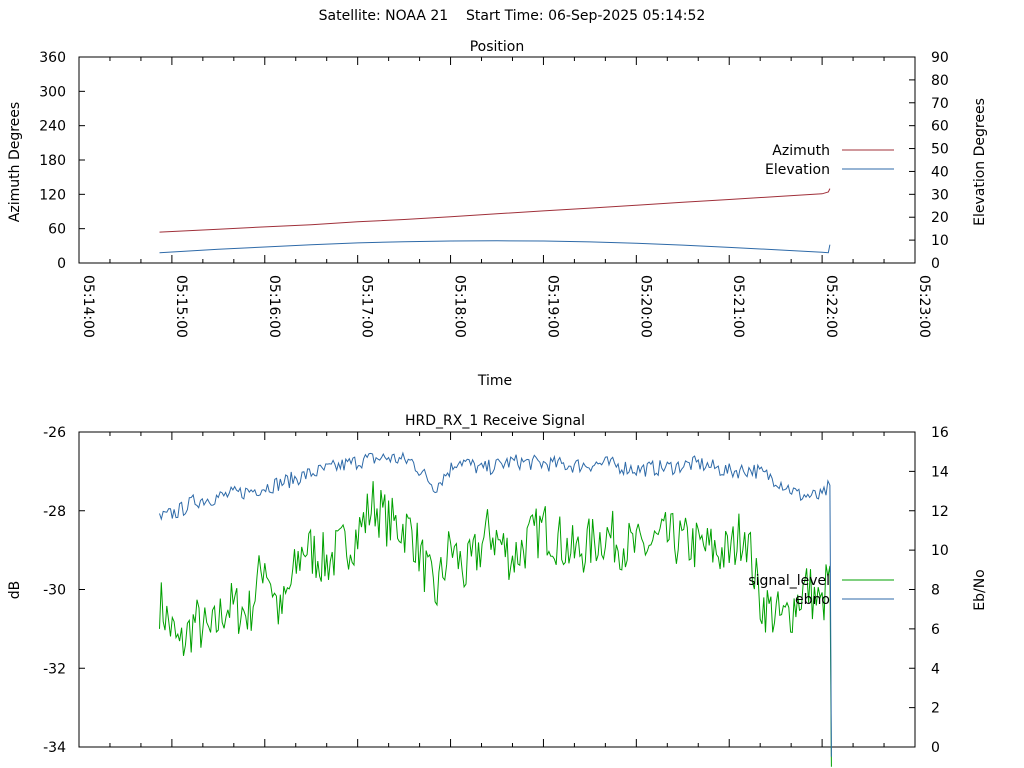 This screenshot has width=1024, height=768. What do you see at coordinates (52, 58) in the screenshot?
I see `y-tick-label: 360` at bounding box center [52, 58].